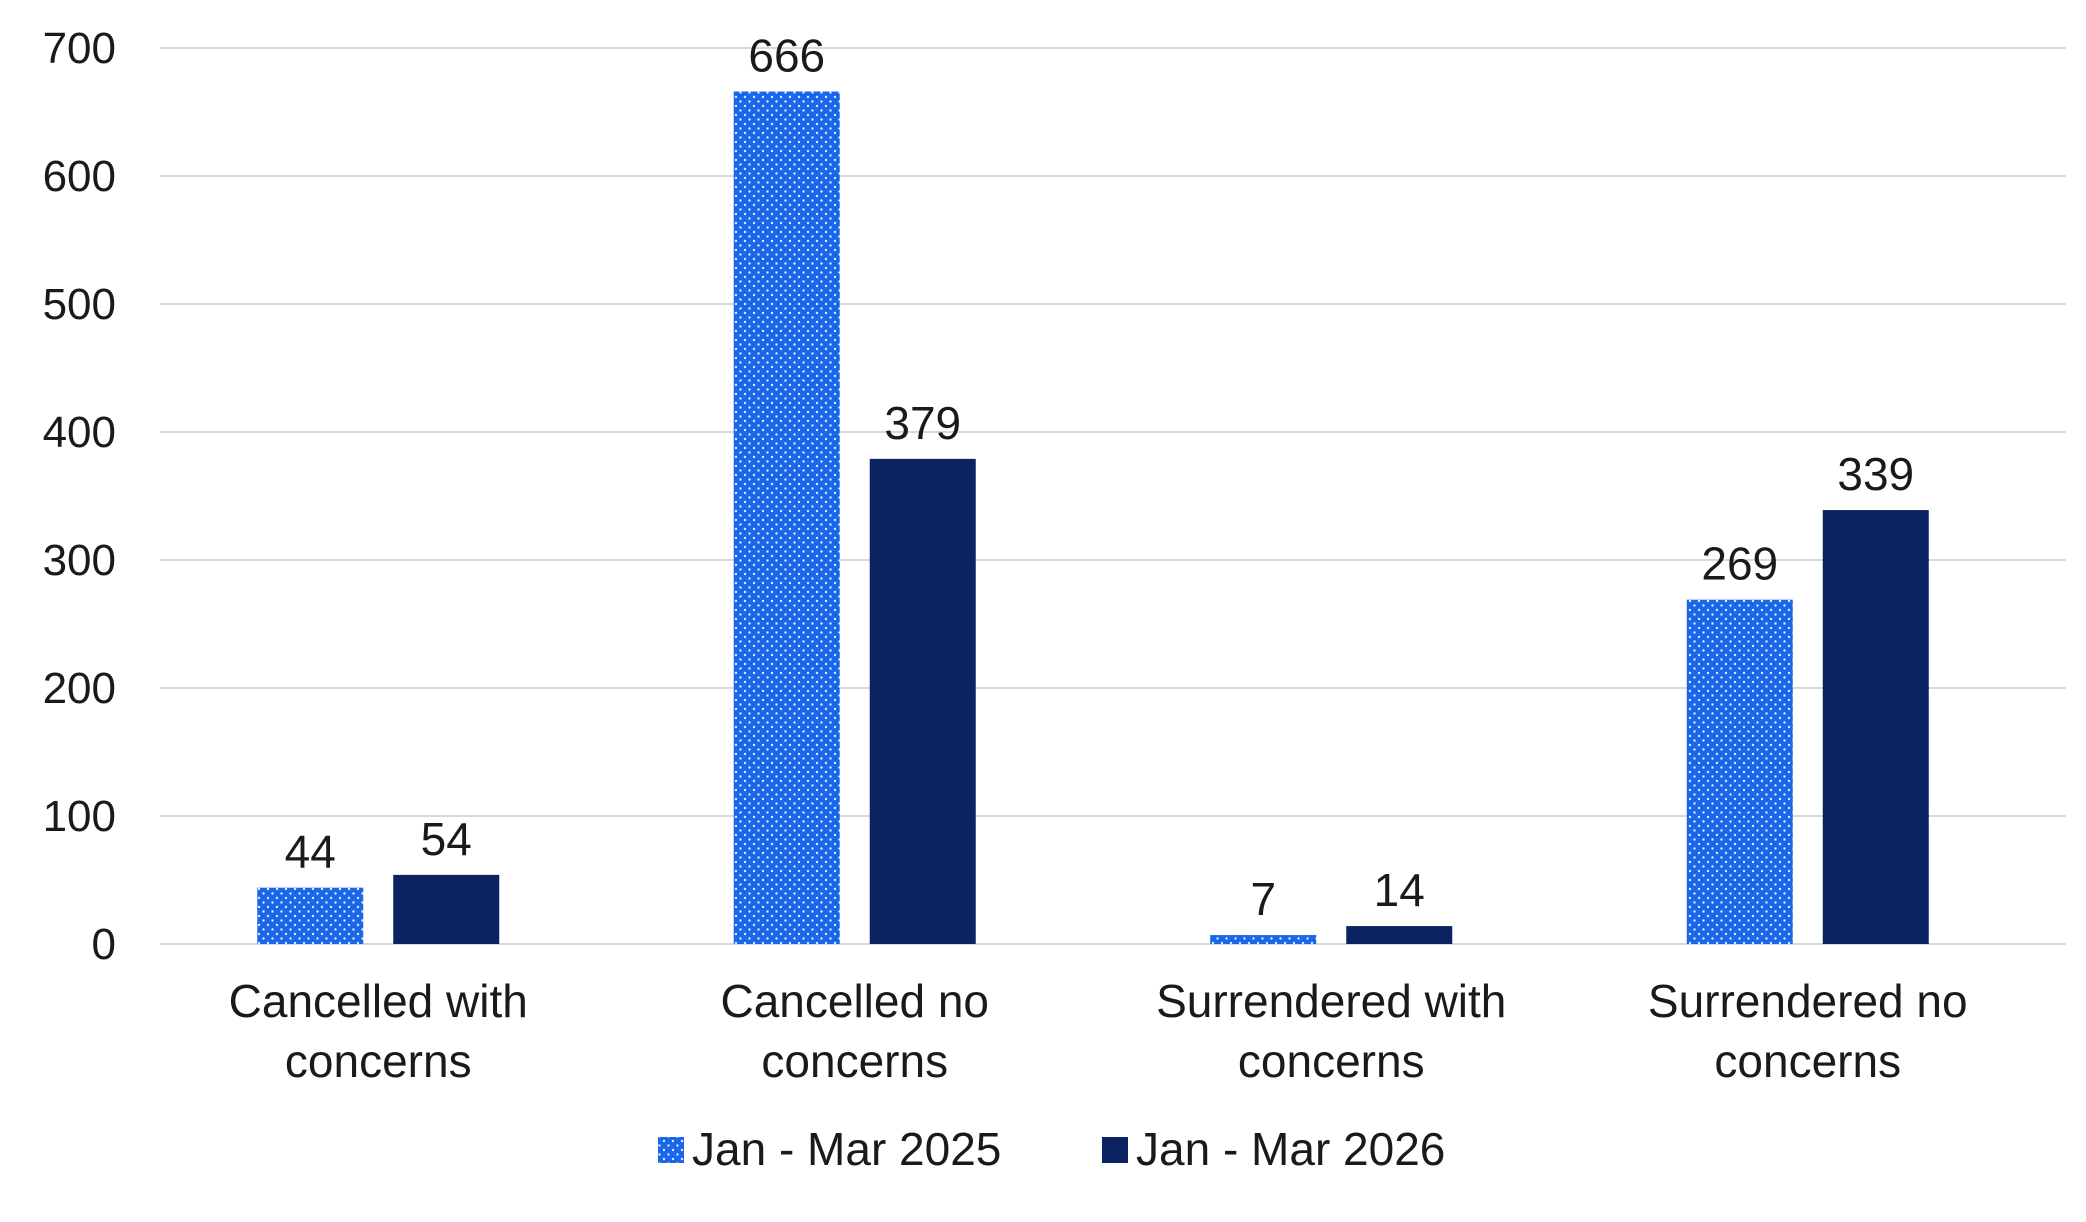 This screenshot has height=1222, width=2086. I want to click on legend-item-2025: Jan - Mar 2025, so click(829, 1149).